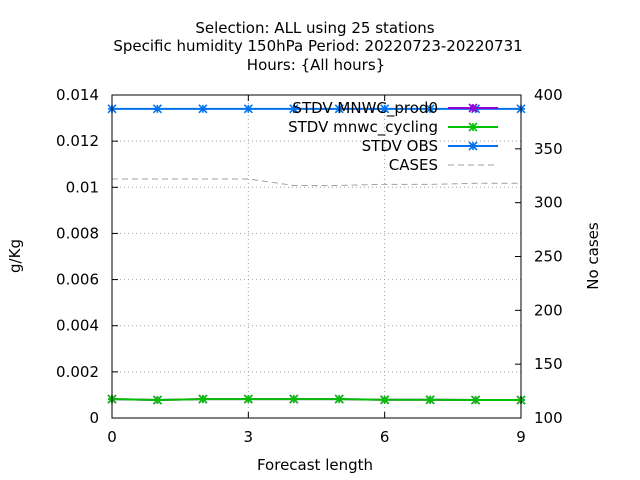 This screenshot has width=640, height=480. What do you see at coordinates (77, 141) in the screenshot?
I see `y-tick-label: 0.012` at bounding box center [77, 141].